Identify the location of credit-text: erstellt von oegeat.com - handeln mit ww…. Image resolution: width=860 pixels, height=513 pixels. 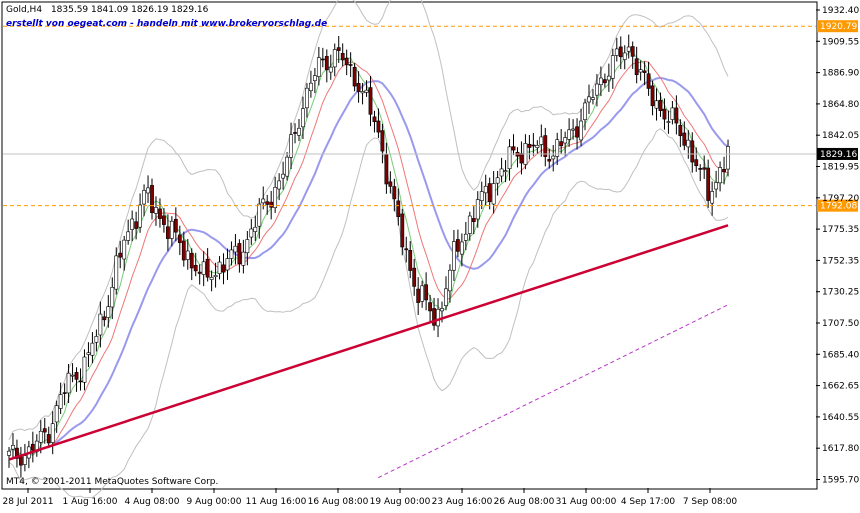
(166, 24).